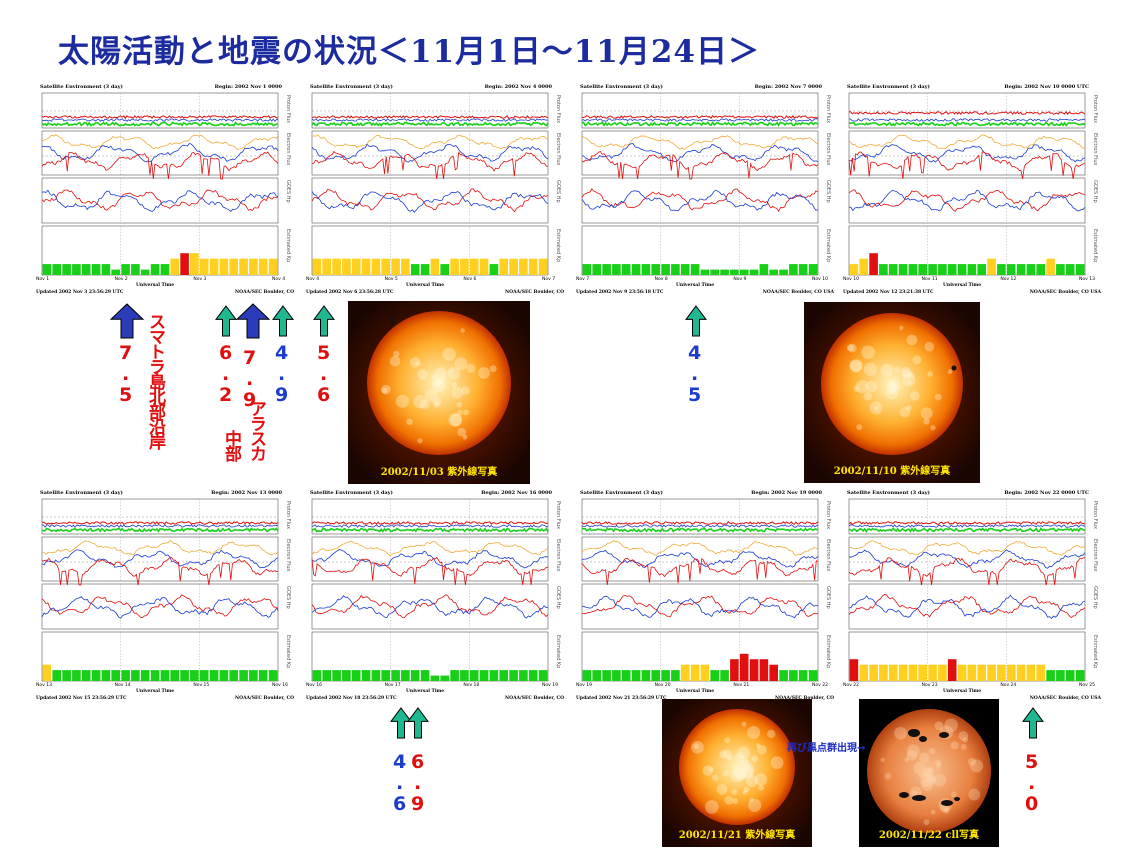 Image resolution: width=1135 pixels, height=850 pixels. Describe the element at coordinates (288, 555) in the screenshot. I see `y-axis-label: Electron Flux` at that location.